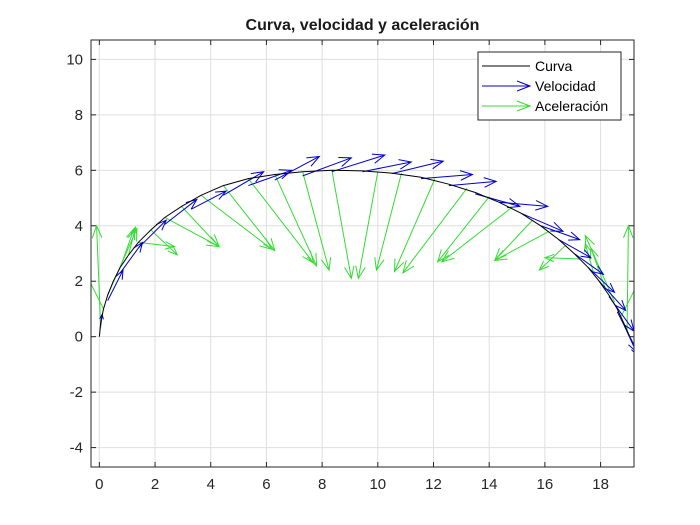 The width and height of the screenshot is (700, 525). What do you see at coordinates (571, 106) in the screenshot?
I see `legend-label-aceleracion: Aceleración` at bounding box center [571, 106].